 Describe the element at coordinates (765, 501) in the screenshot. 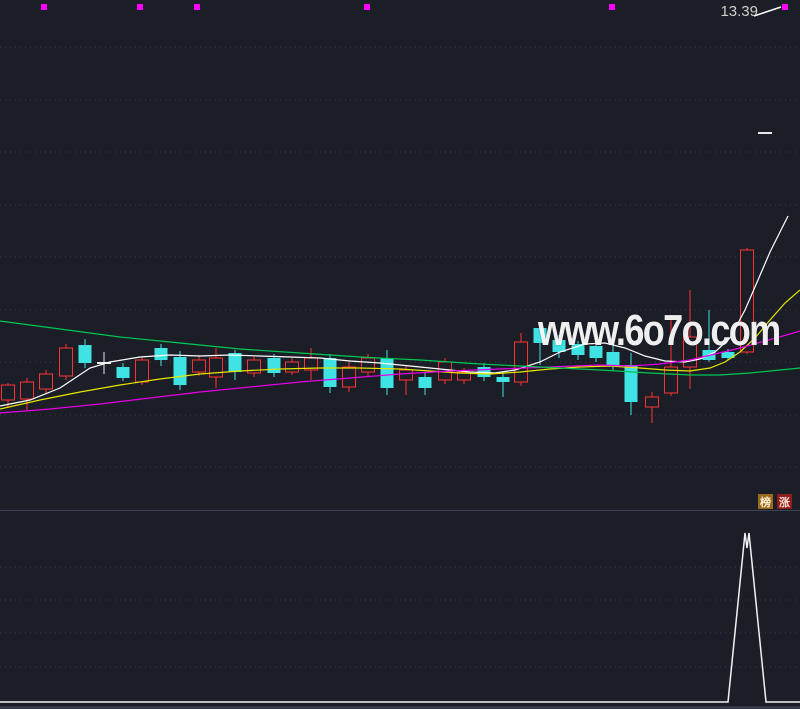

I see `rank-badge: 榜` at that location.